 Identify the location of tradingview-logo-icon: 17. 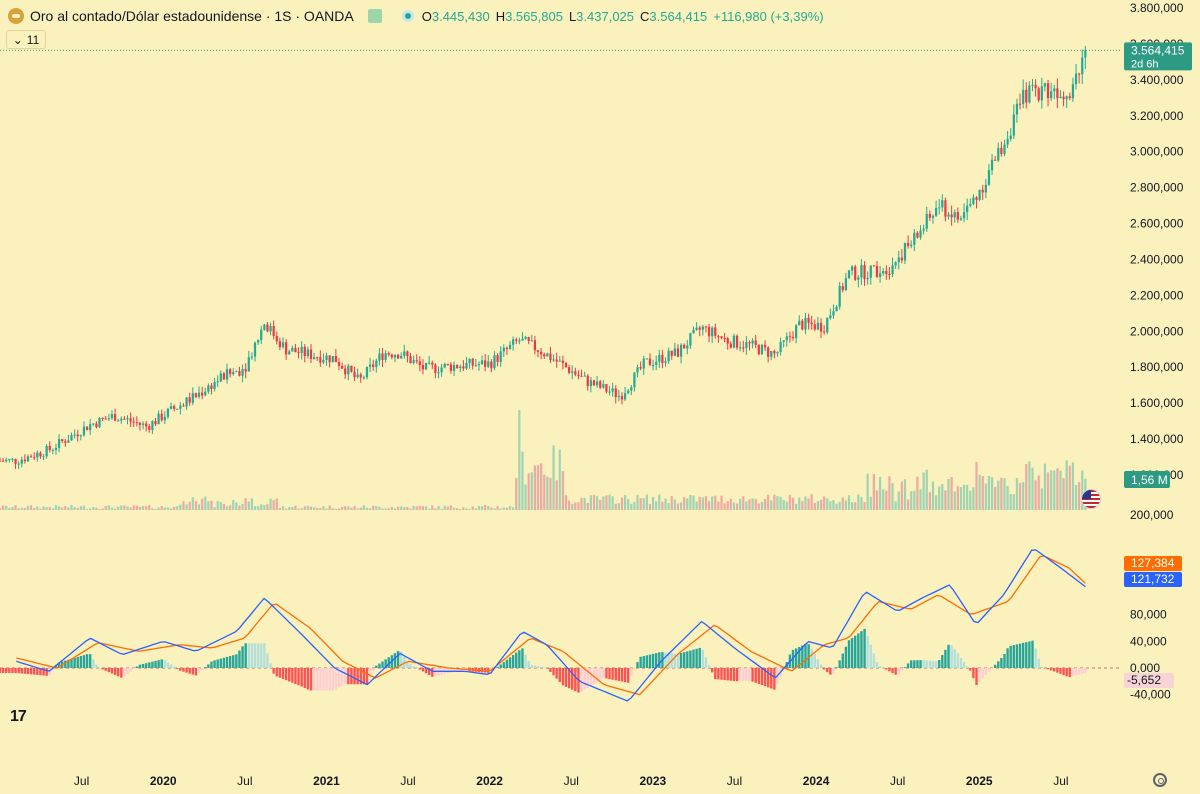
(18, 716).